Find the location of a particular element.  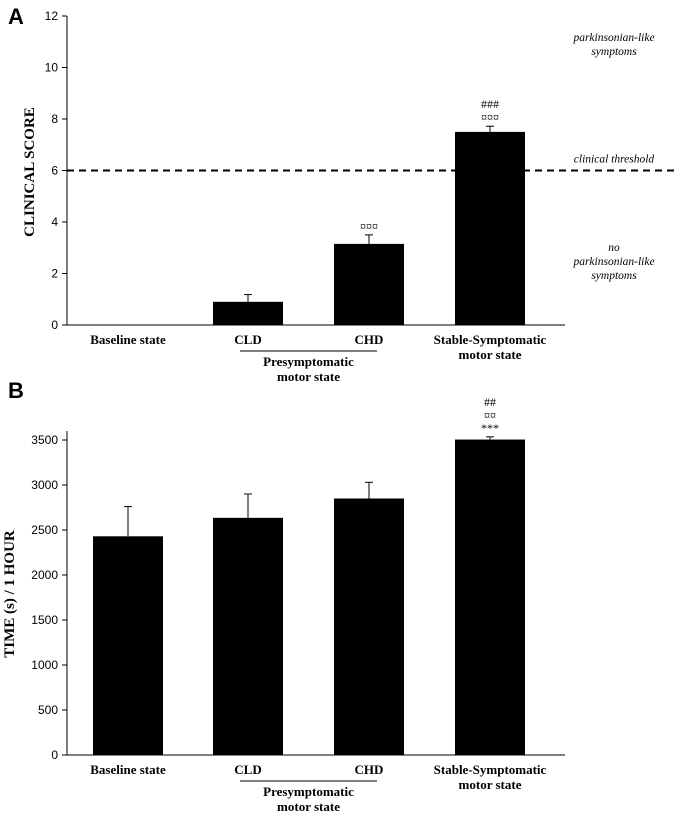

annotation-above: symptoms is located at coordinates (614, 52).